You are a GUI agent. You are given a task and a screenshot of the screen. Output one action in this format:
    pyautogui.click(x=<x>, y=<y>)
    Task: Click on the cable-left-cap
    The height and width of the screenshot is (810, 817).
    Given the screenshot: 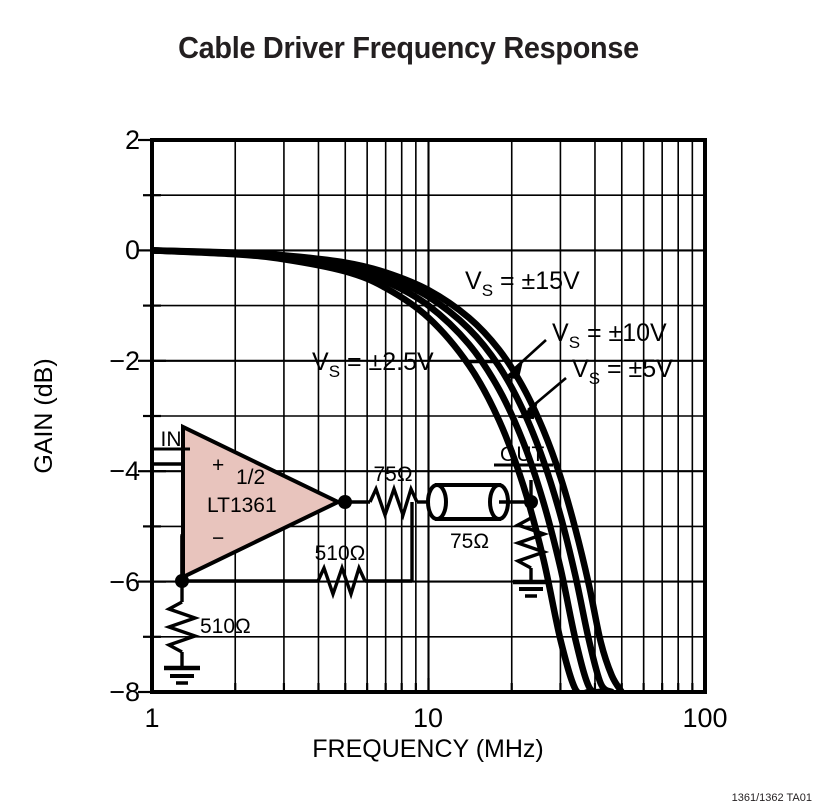 What is the action you would take?
    pyautogui.click(x=437, y=502)
    